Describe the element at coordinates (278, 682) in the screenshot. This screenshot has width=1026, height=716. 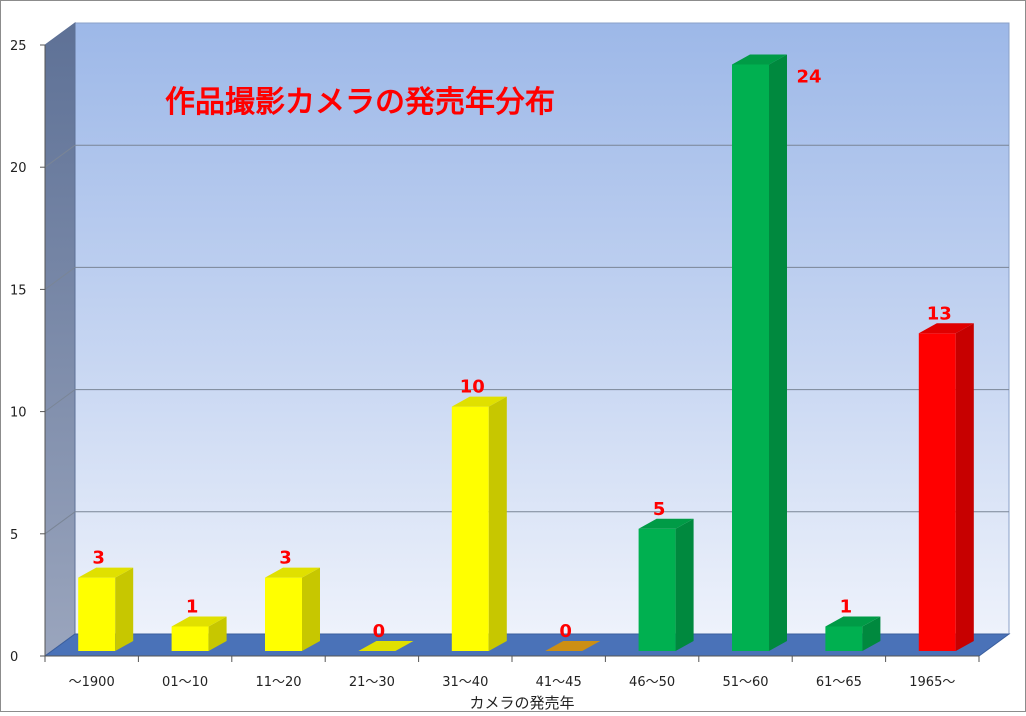
I see `x-tick-label: 11～20` at that location.